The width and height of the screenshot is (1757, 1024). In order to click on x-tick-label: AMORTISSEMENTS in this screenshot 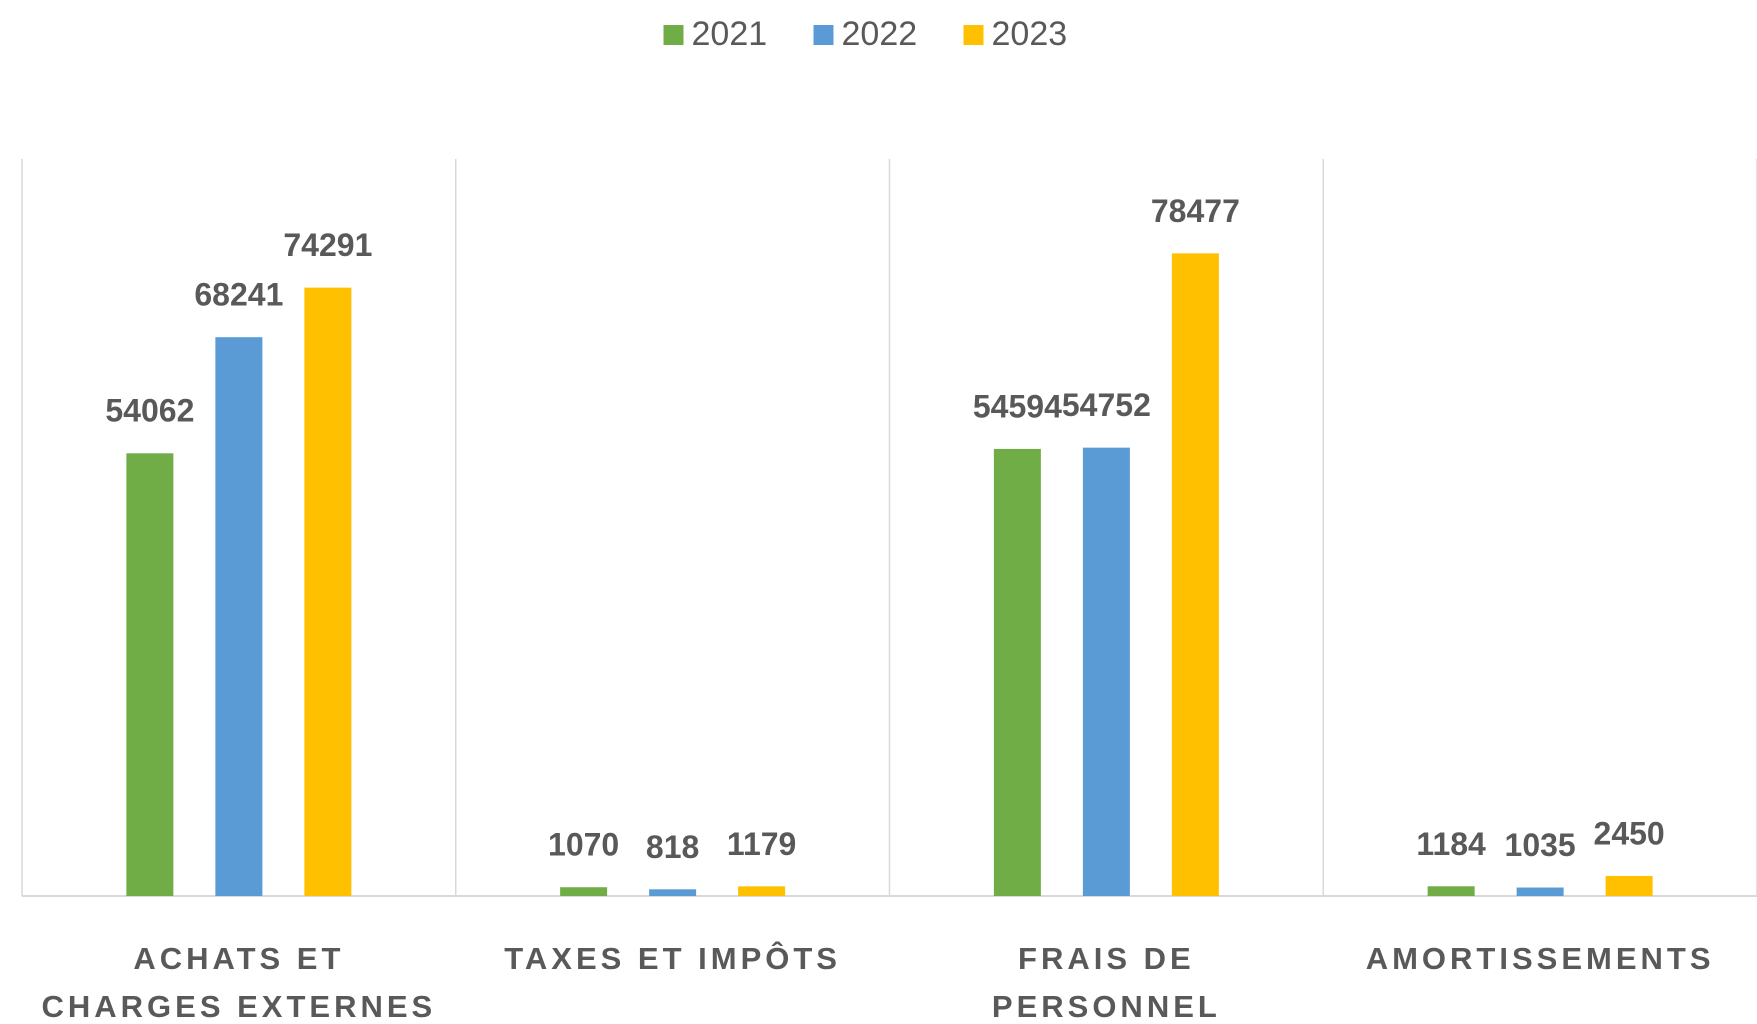, I will do `click(1540, 958)`.